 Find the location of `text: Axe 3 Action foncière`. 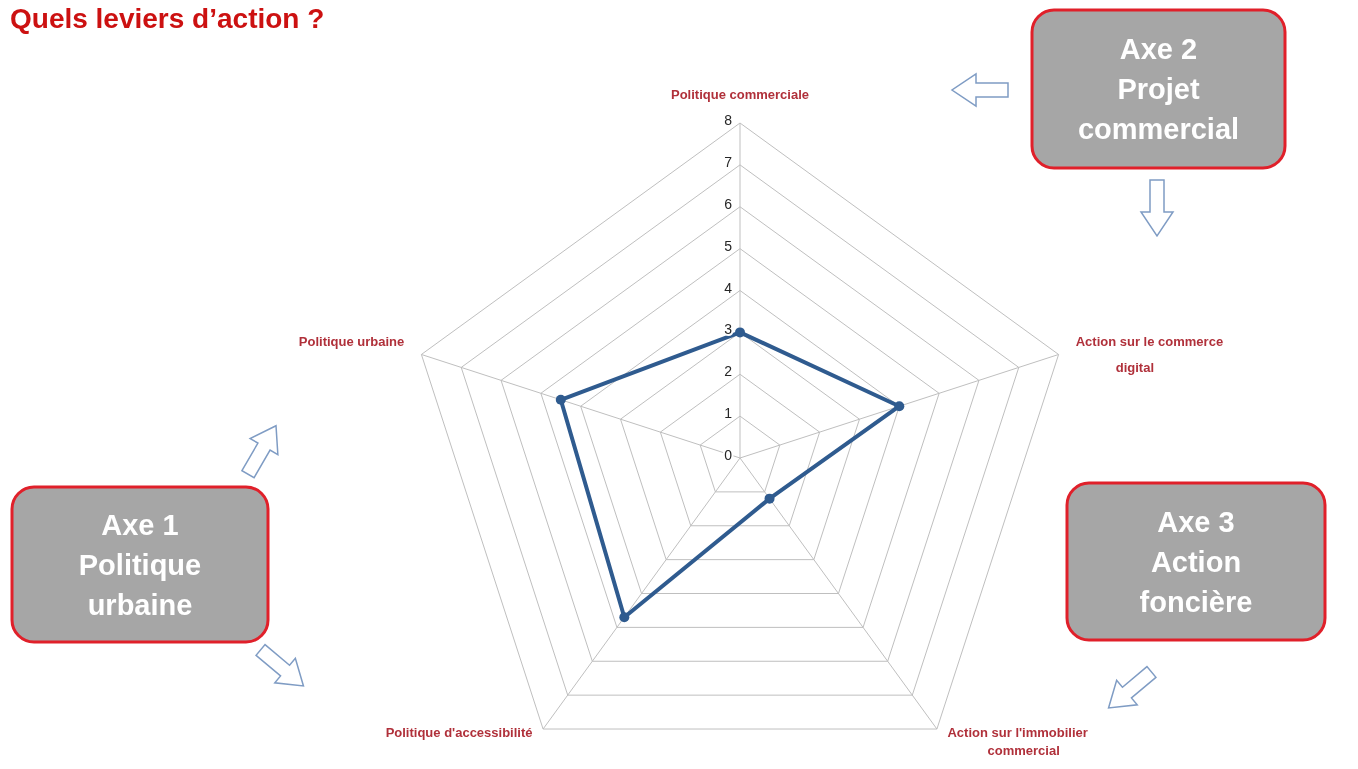

text: Axe 3 Action foncière is located at coordinates (1196, 561).